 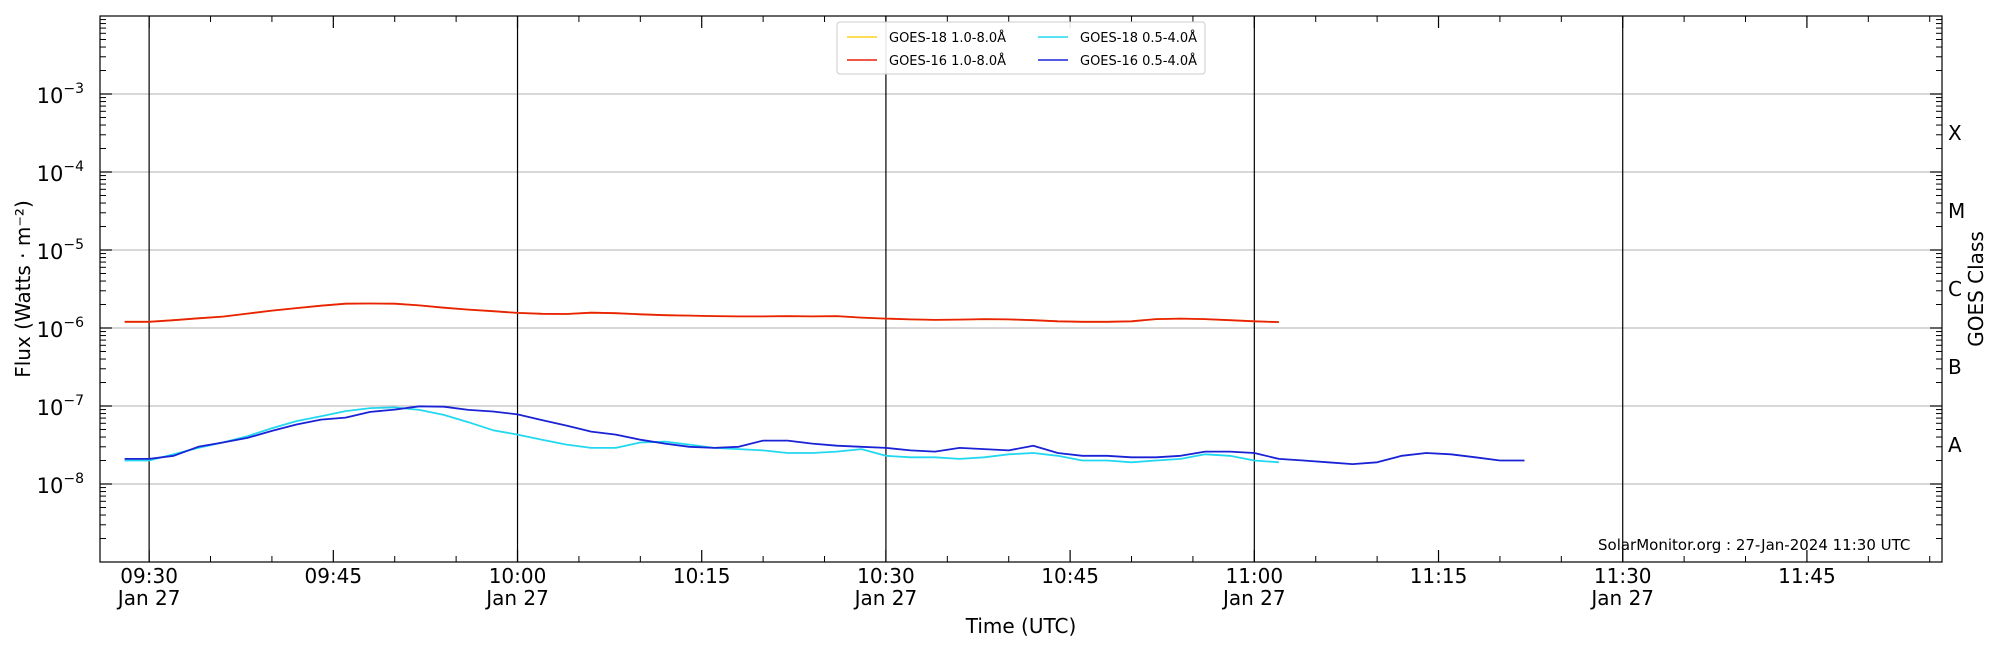 What do you see at coordinates (1976, 289) in the screenshot?
I see `y-axis-right-label: GOES Class` at bounding box center [1976, 289].